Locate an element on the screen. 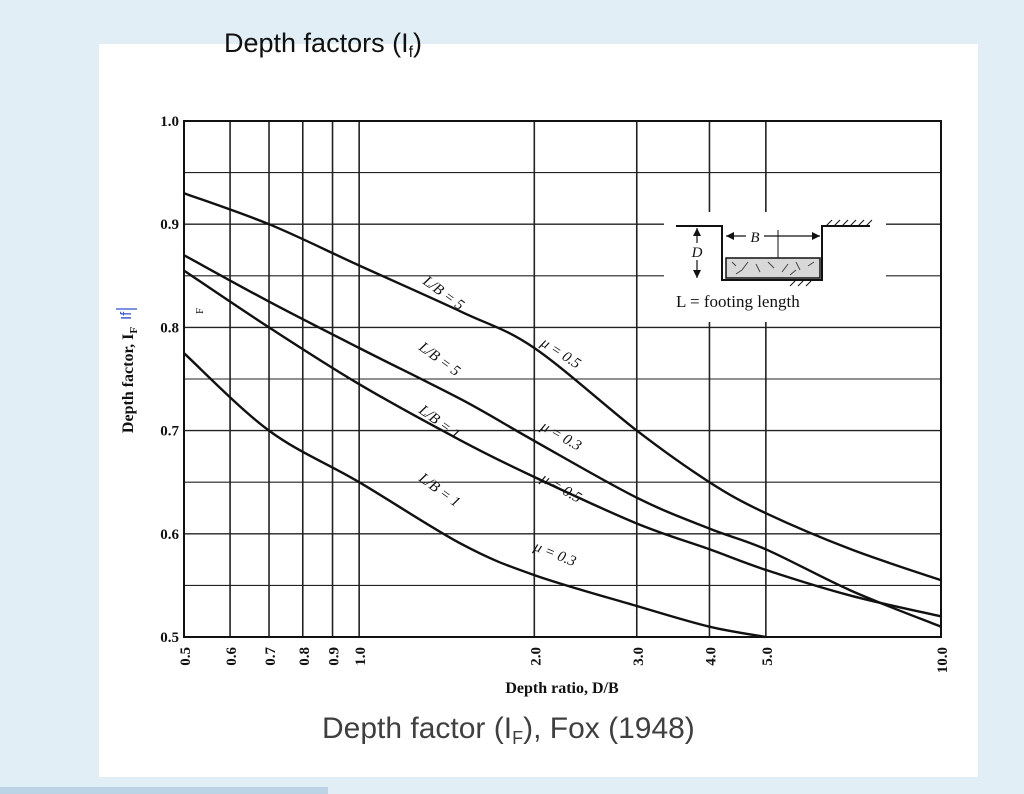 The width and height of the screenshot is (1024, 794). x-tick-label-5: 1.0 is located at coordinates (361, 656).